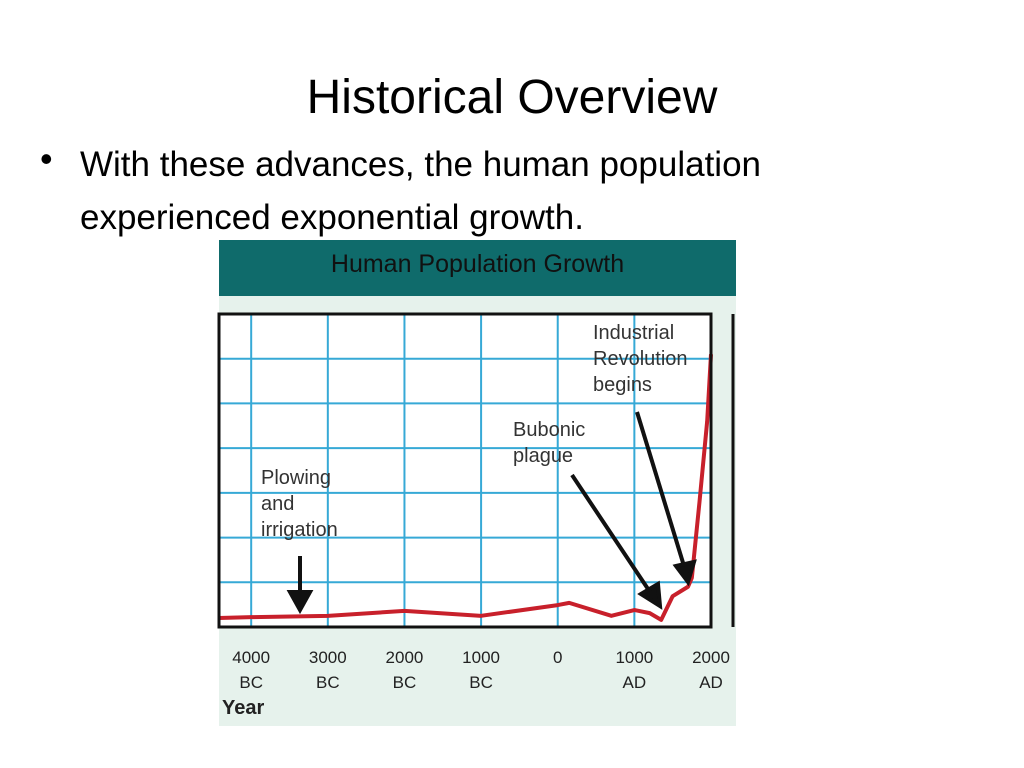 Image resolution: width=1024 pixels, height=768 pixels. What do you see at coordinates (634, 670) in the screenshot?
I see `x-tick-label: 1000 AD` at bounding box center [634, 670].